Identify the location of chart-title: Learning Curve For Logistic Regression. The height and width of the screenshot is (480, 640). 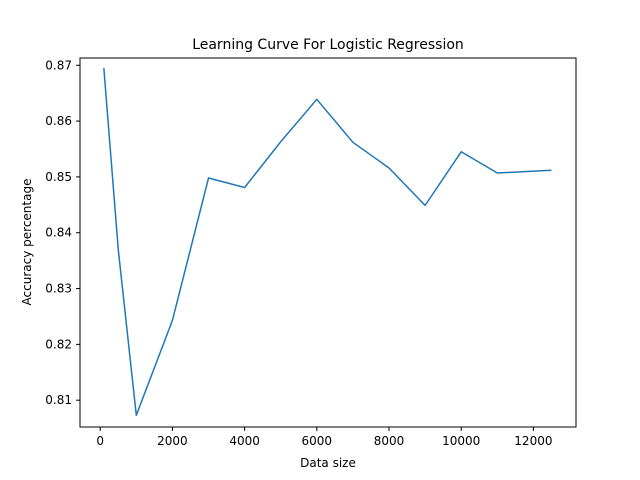
(328, 45).